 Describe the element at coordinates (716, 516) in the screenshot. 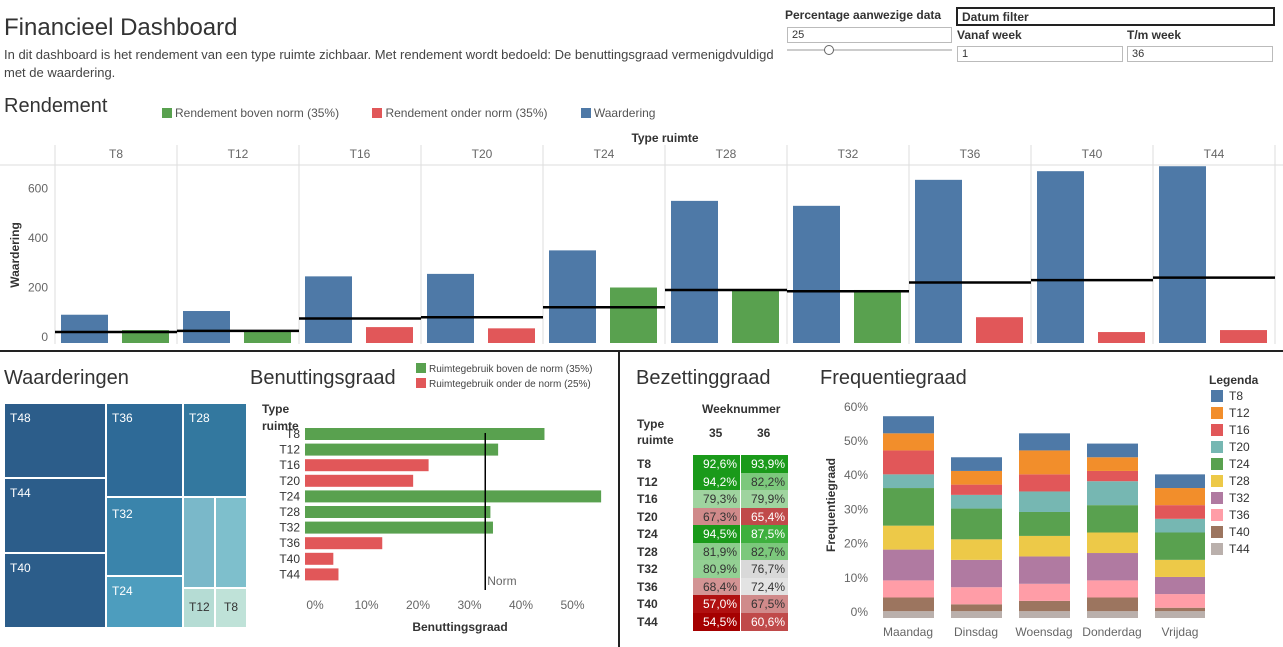

I see `heatmap-cell: 67,3%` at that location.